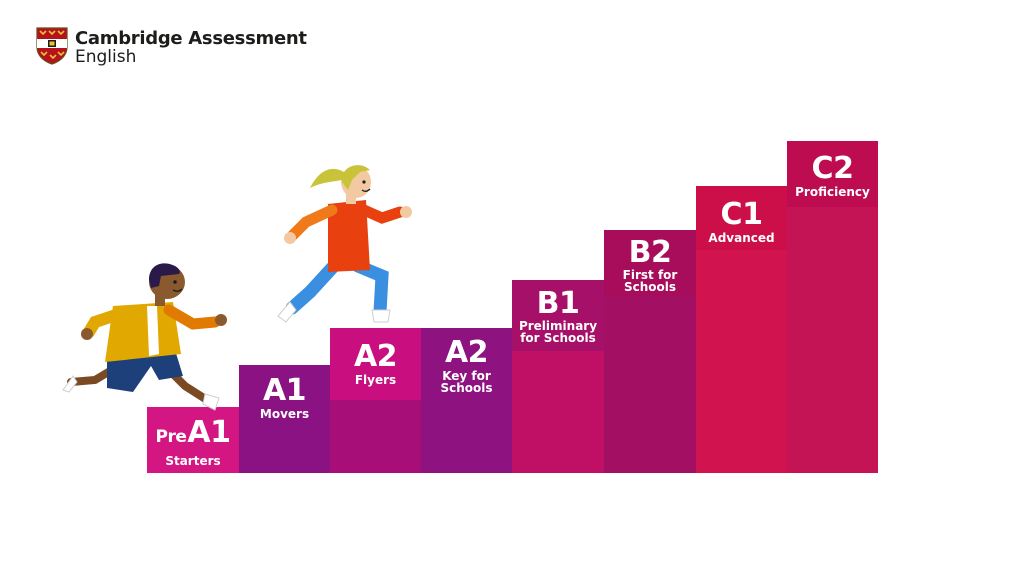  What do you see at coordinates (375, 380) in the screenshot?
I see `step-exam-name: Flyers` at bounding box center [375, 380].